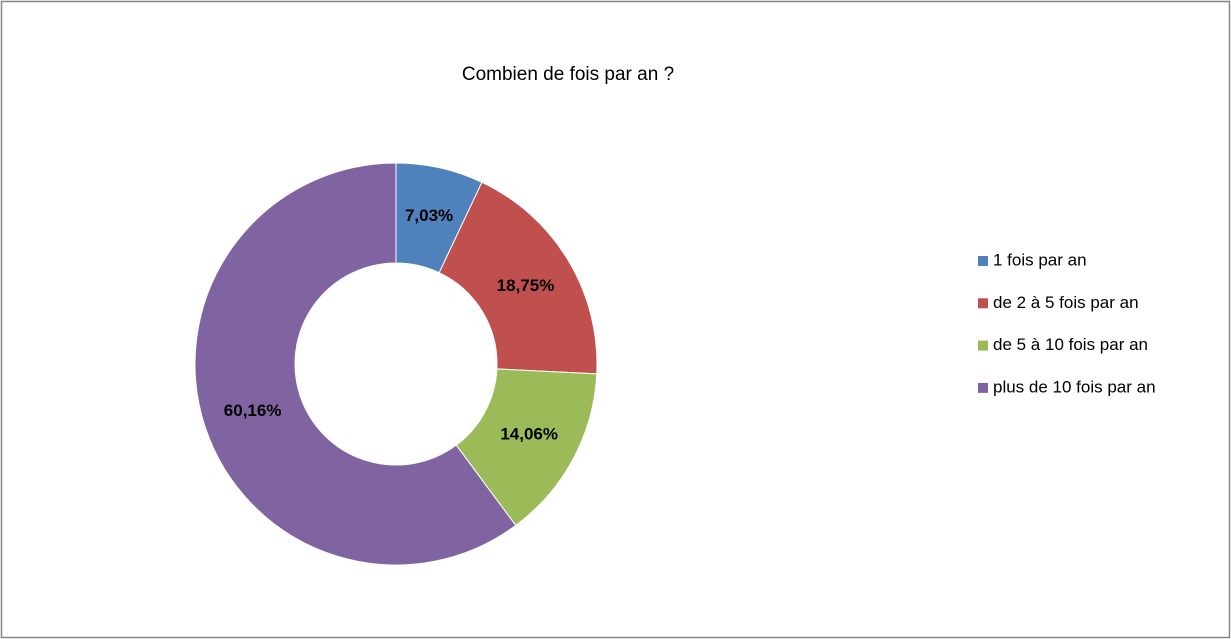 This screenshot has height=639, width=1231. What do you see at coordinates (568, 74) in the screenshot?
I see `chart-title: Combien de fois par an ?` at bounding box center [568, 74].